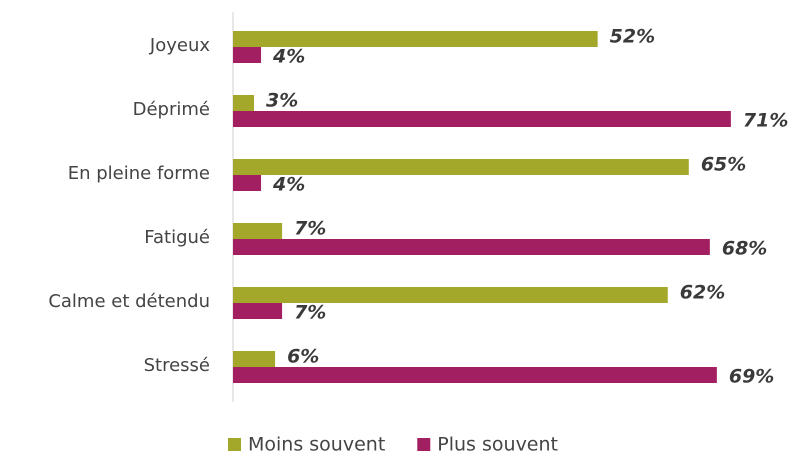  I want to click on value-label: 3%, so click(282, 101).